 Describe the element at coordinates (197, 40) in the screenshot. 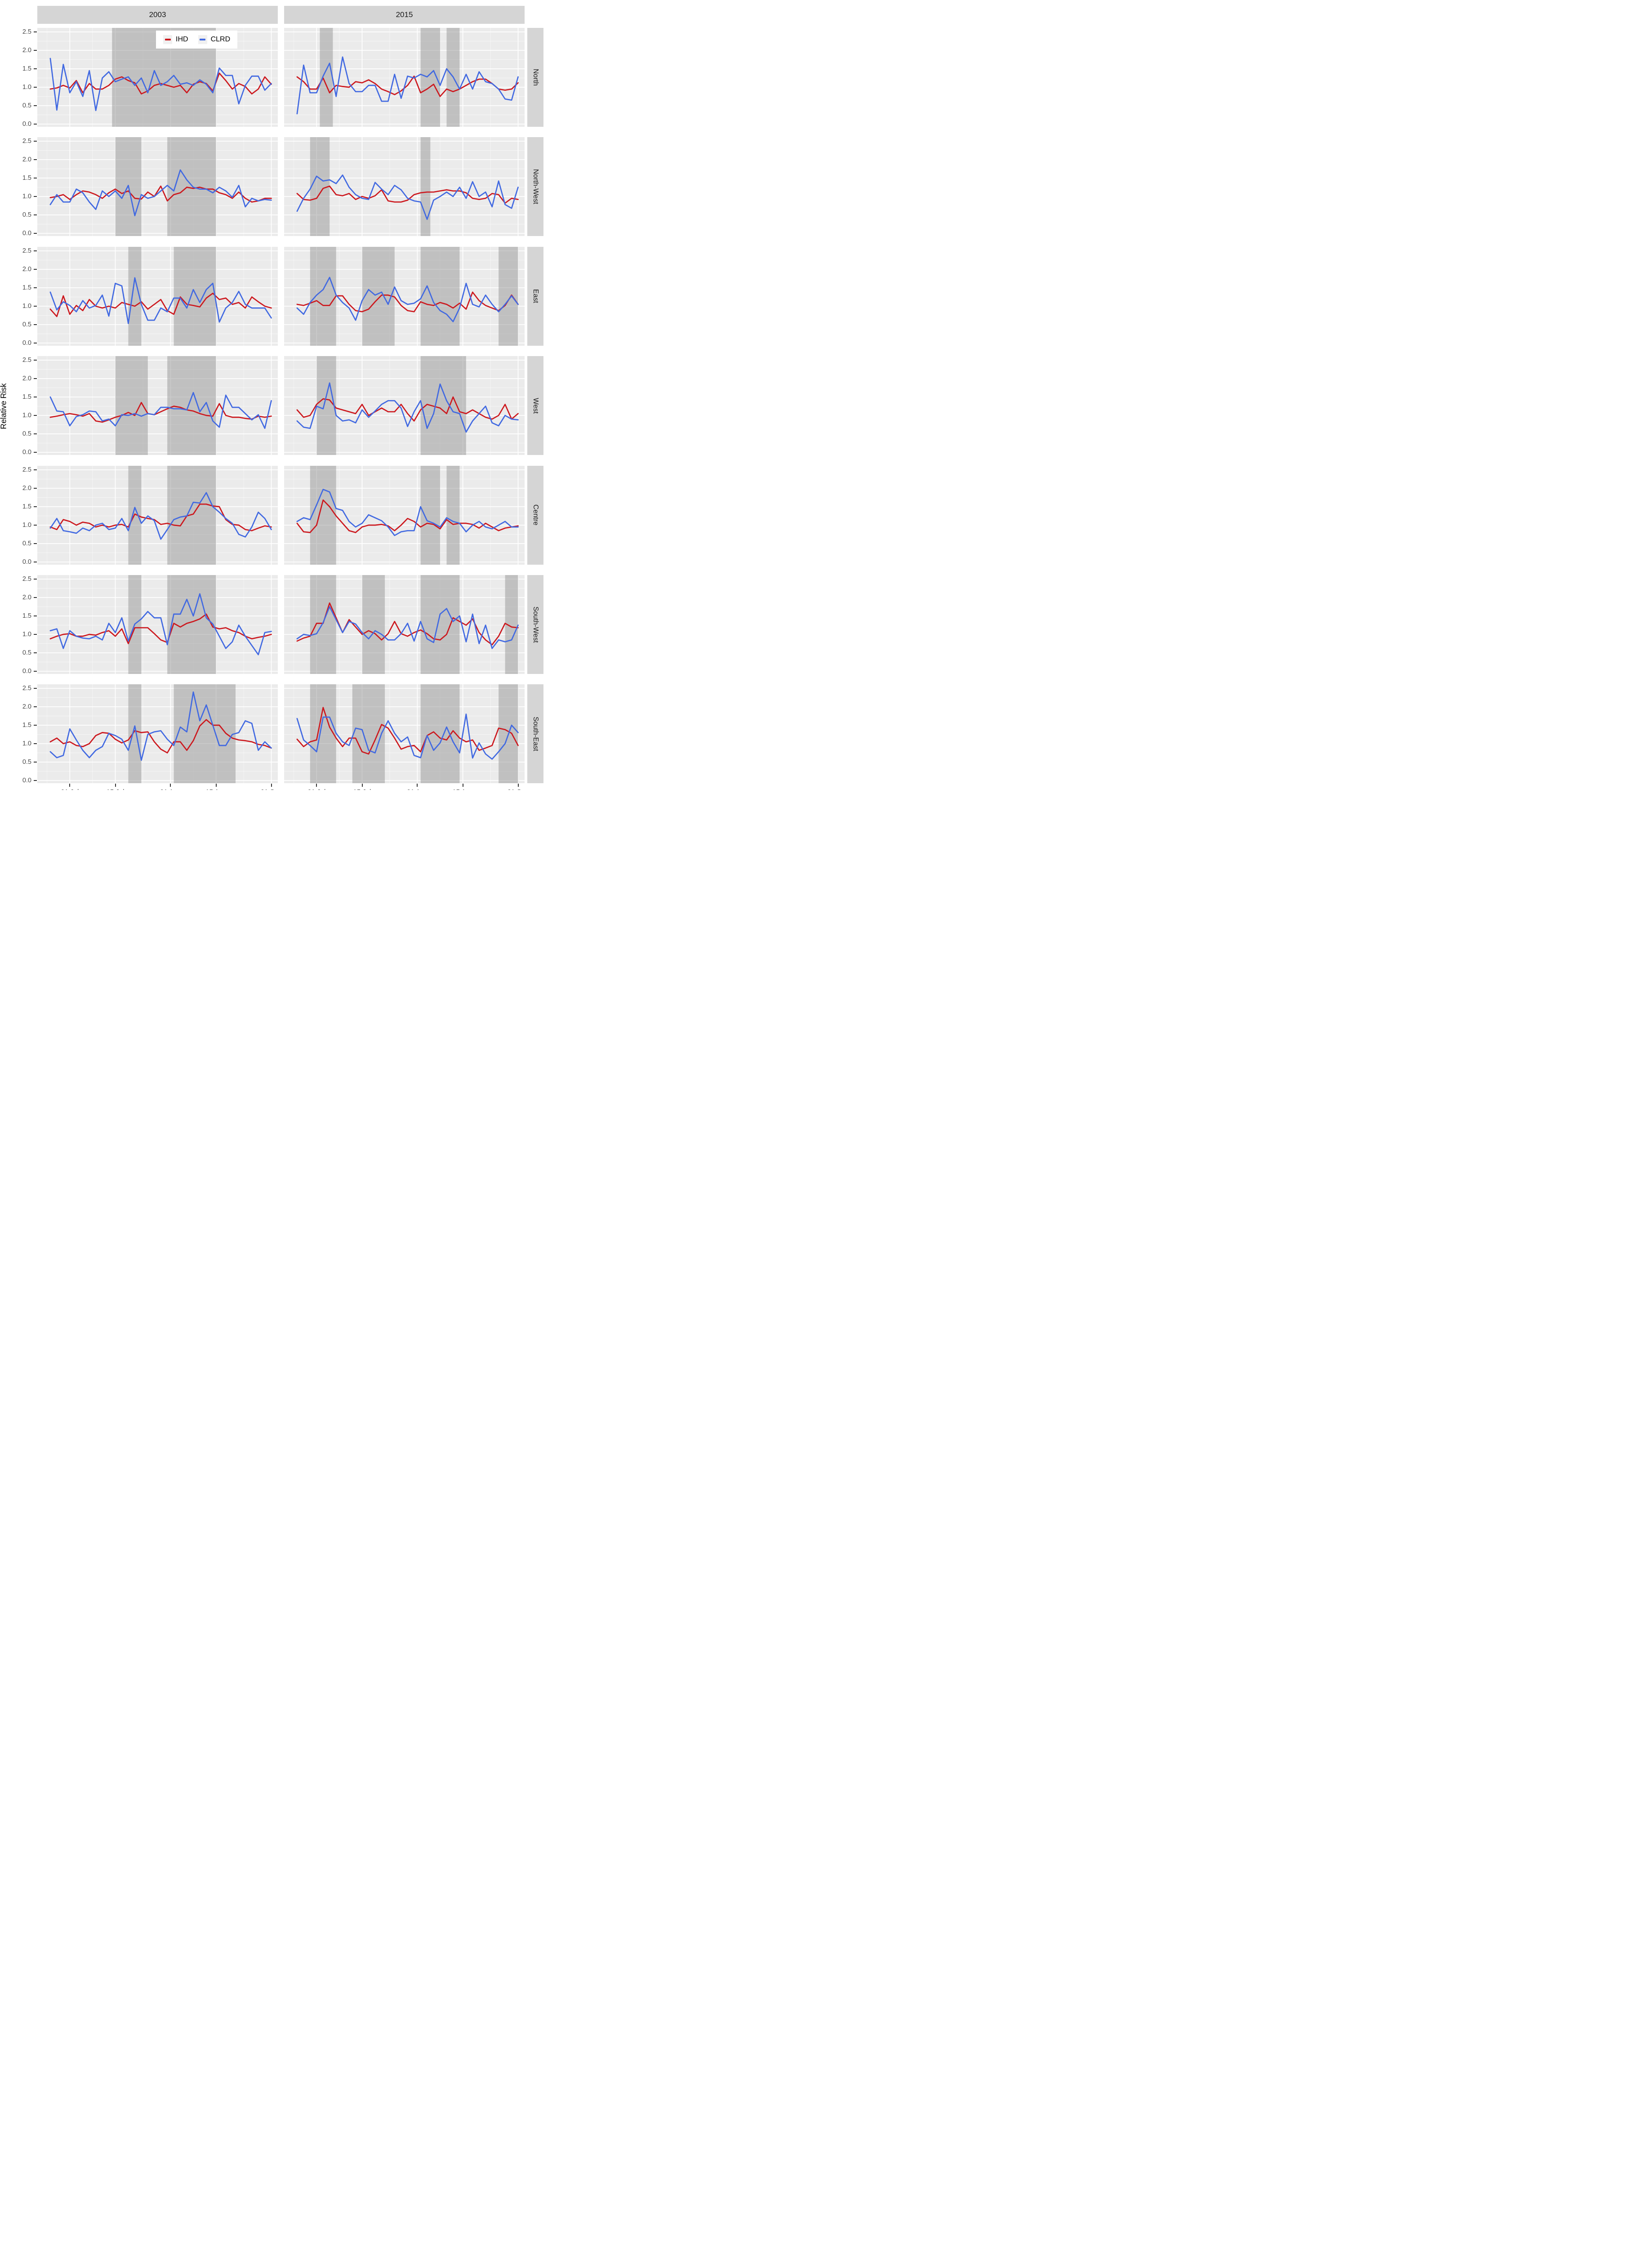

I see `legend: IHD CLRD` at that location.